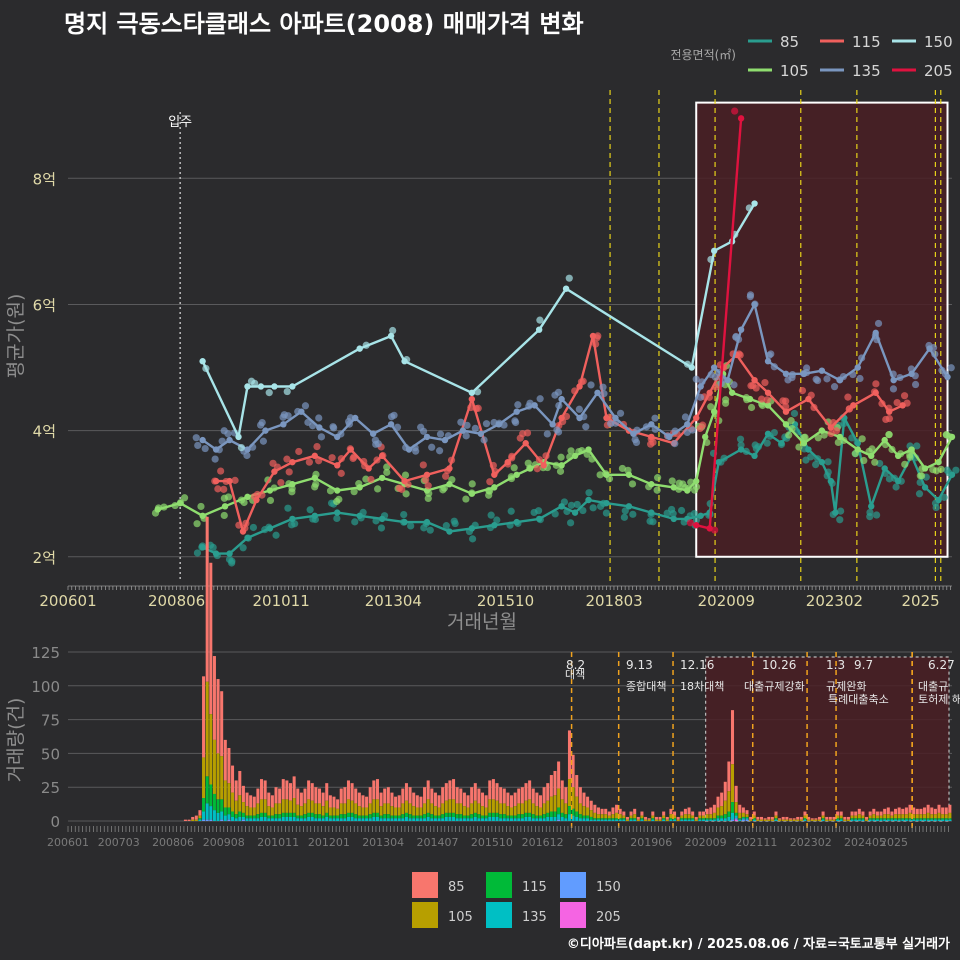  I want to click on annotation-label: 규제완화, so click(846, 686).